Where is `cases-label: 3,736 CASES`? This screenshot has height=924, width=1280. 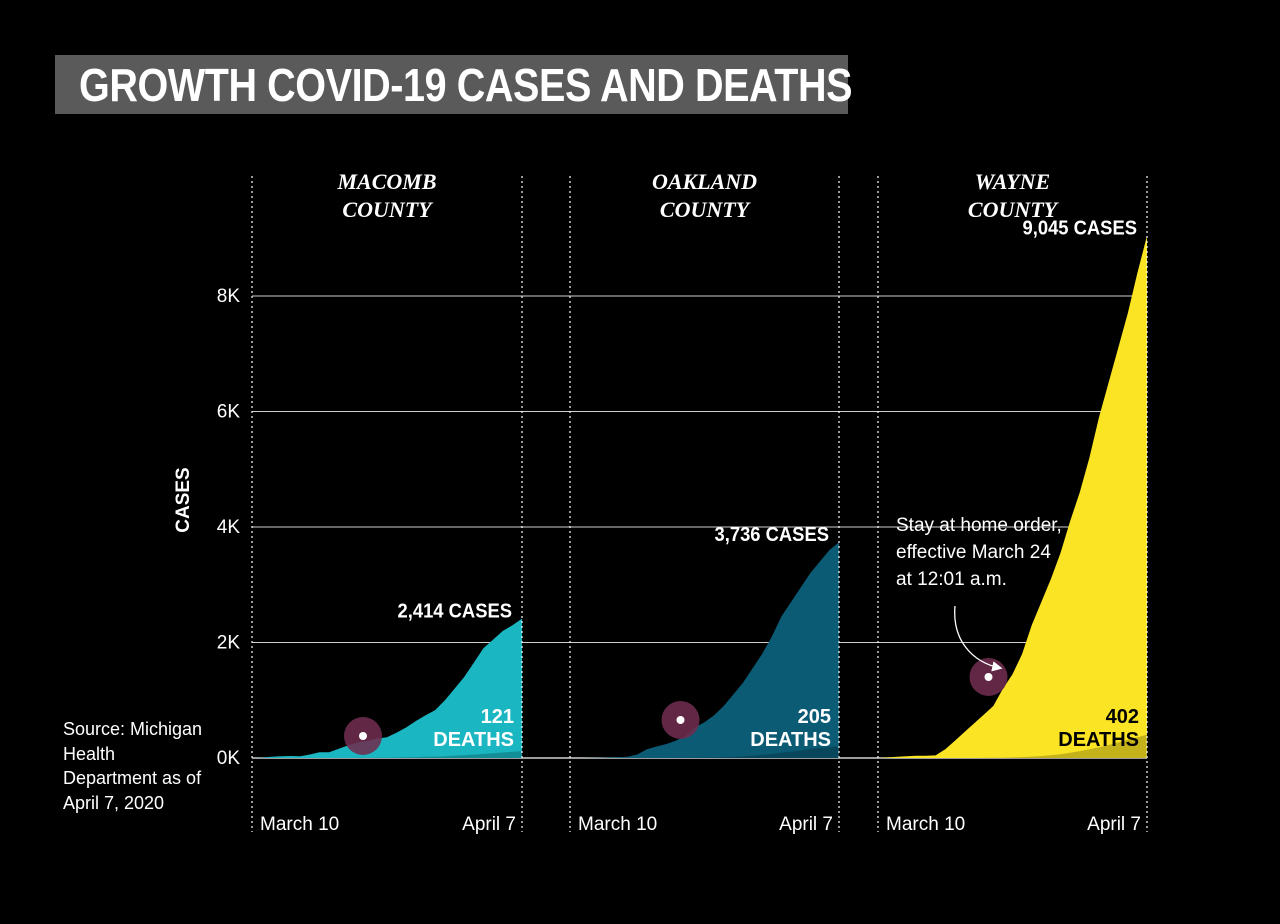 cases-label: 3,736 CASES is located at coordinates (772, 536).